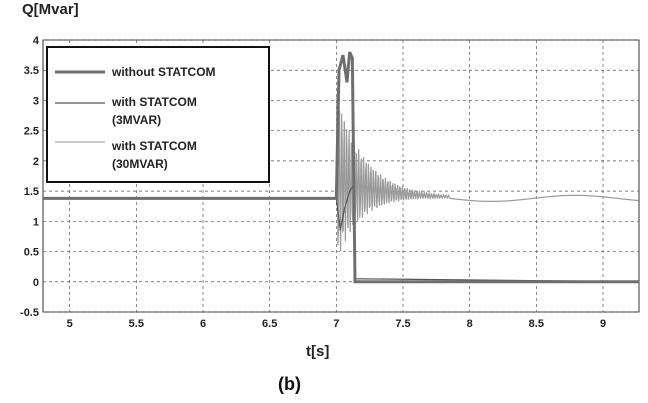 This screenshot has width=648, height=403. I want to click on x-tick-label-7: 8.5, so click(536, 324).